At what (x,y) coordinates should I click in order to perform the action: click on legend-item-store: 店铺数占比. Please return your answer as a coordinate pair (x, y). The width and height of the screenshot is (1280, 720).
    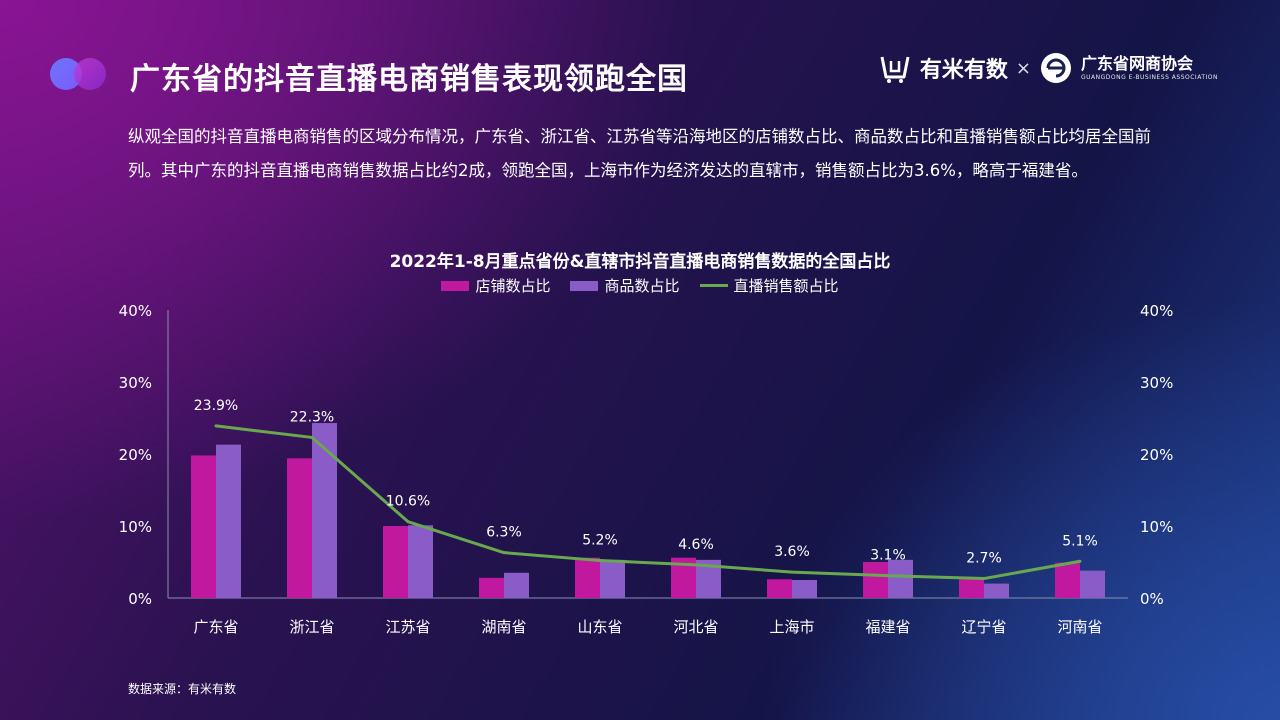
    Looking at the image, I should click on (495, 285).